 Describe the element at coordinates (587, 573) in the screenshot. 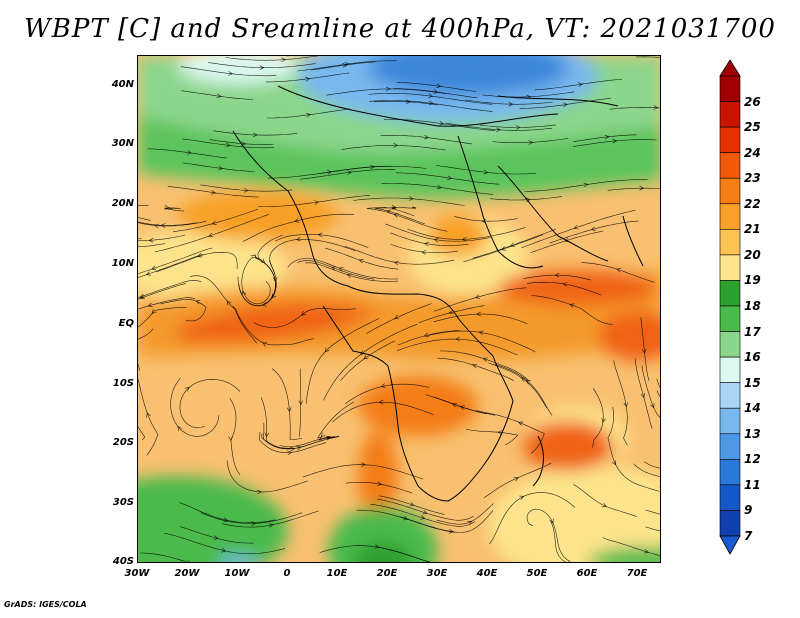

I see `lon-label-60e: 60E` at that location.